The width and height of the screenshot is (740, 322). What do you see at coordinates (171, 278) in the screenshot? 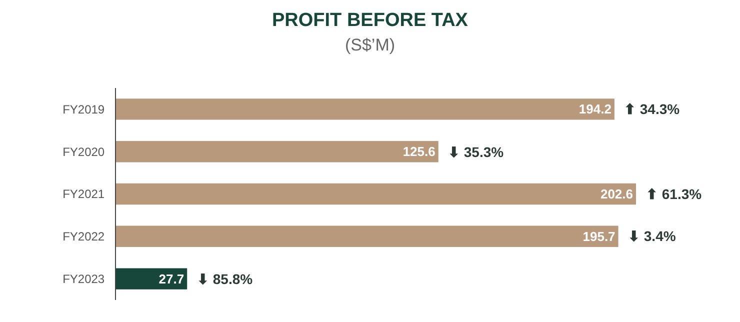
I see `data-label: 27.7` at bounding box center [171, 278].